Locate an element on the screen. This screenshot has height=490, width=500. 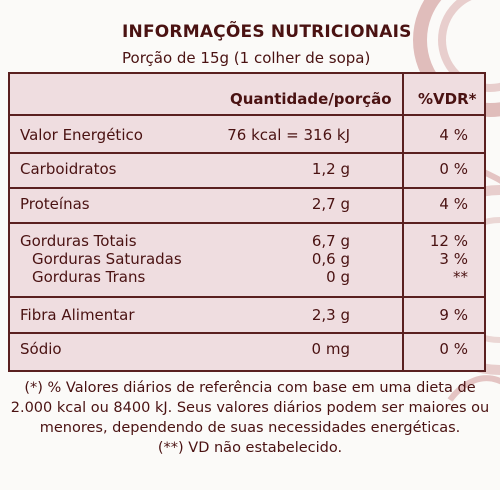
header-dv: %VDR* is located at coordinates (447, 99).